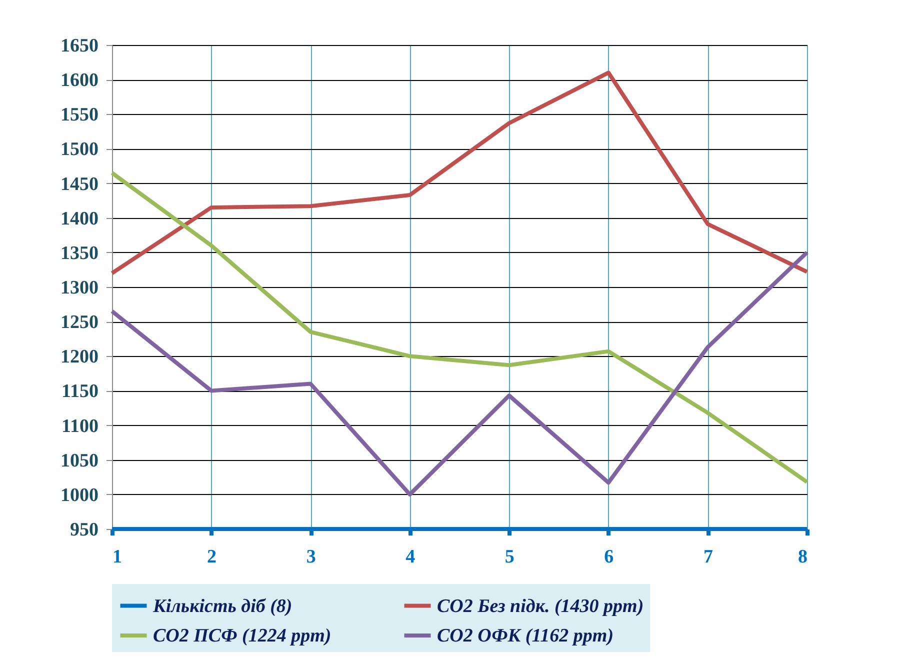 This screenshot has width=906, height=670. What do you see at coordinates (79, 461) in the screenshot?
I see `y-tick-label: 1050` at bounding box center [79, 461].